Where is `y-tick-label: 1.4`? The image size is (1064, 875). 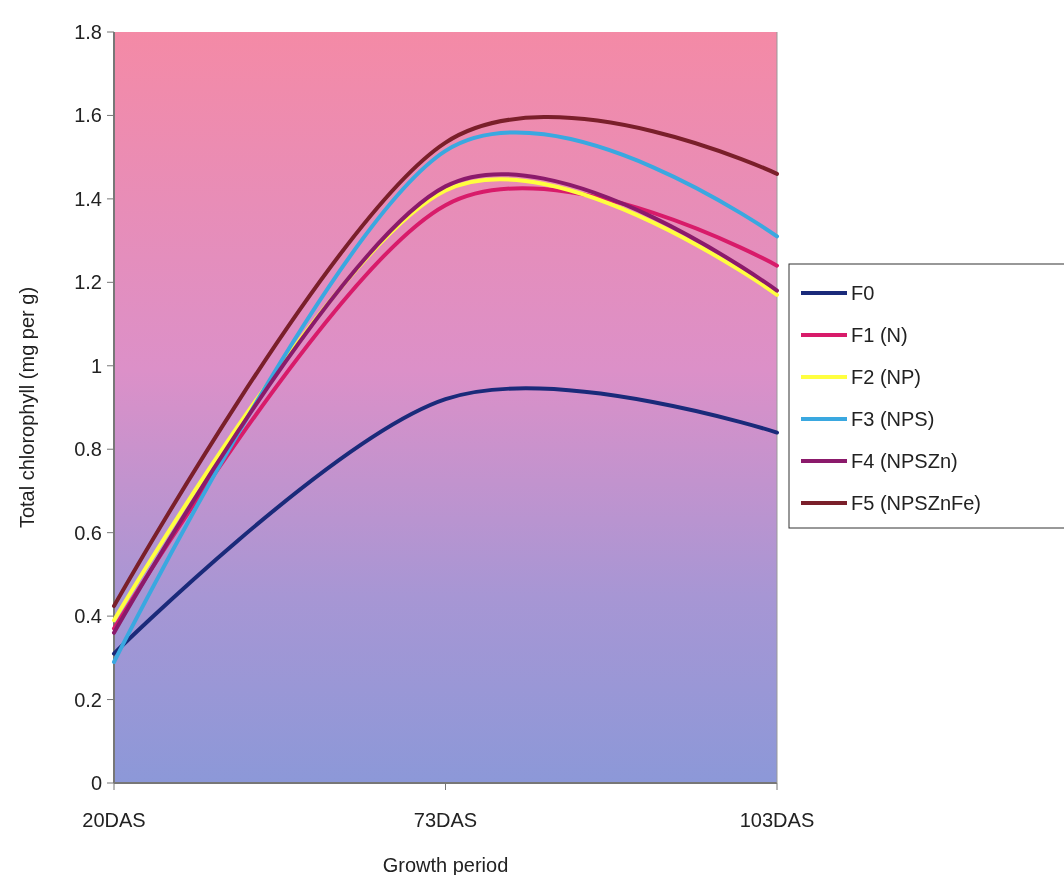 y-tick-label: 1.4 is located at coordinates (88, 198).